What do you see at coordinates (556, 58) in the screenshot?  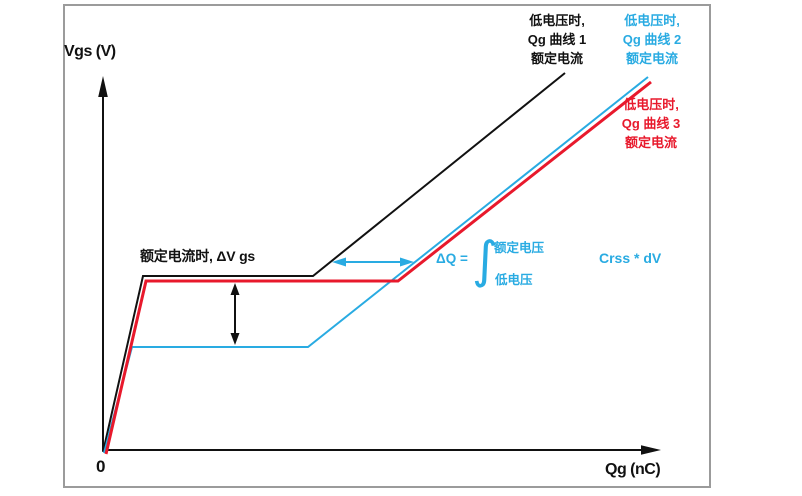 I see `curve1-label-line3: 额定电流` at bounding box center [556, 58].